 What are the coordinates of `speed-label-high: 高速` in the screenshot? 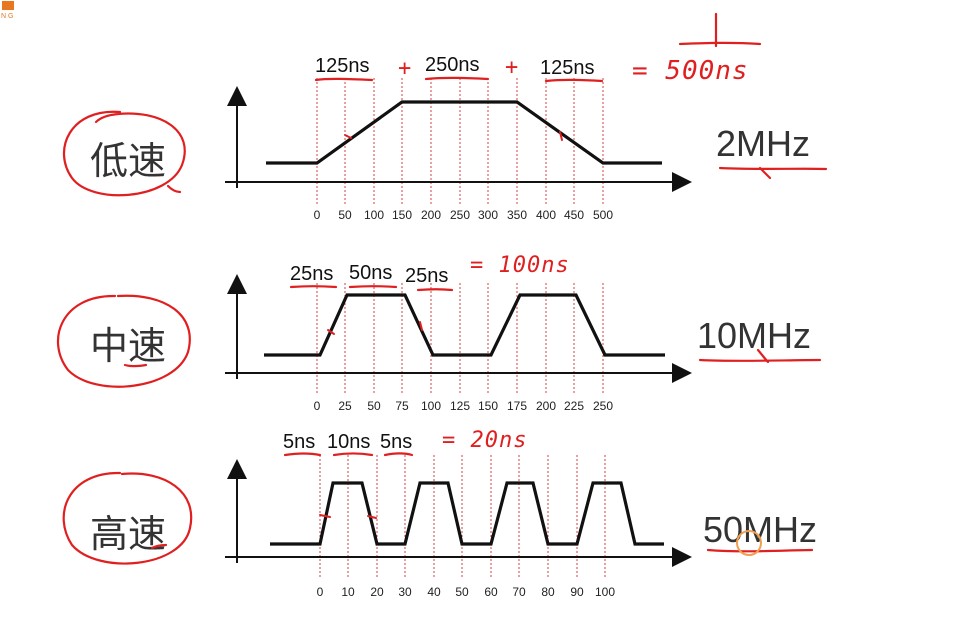 It's located at (128, 534).